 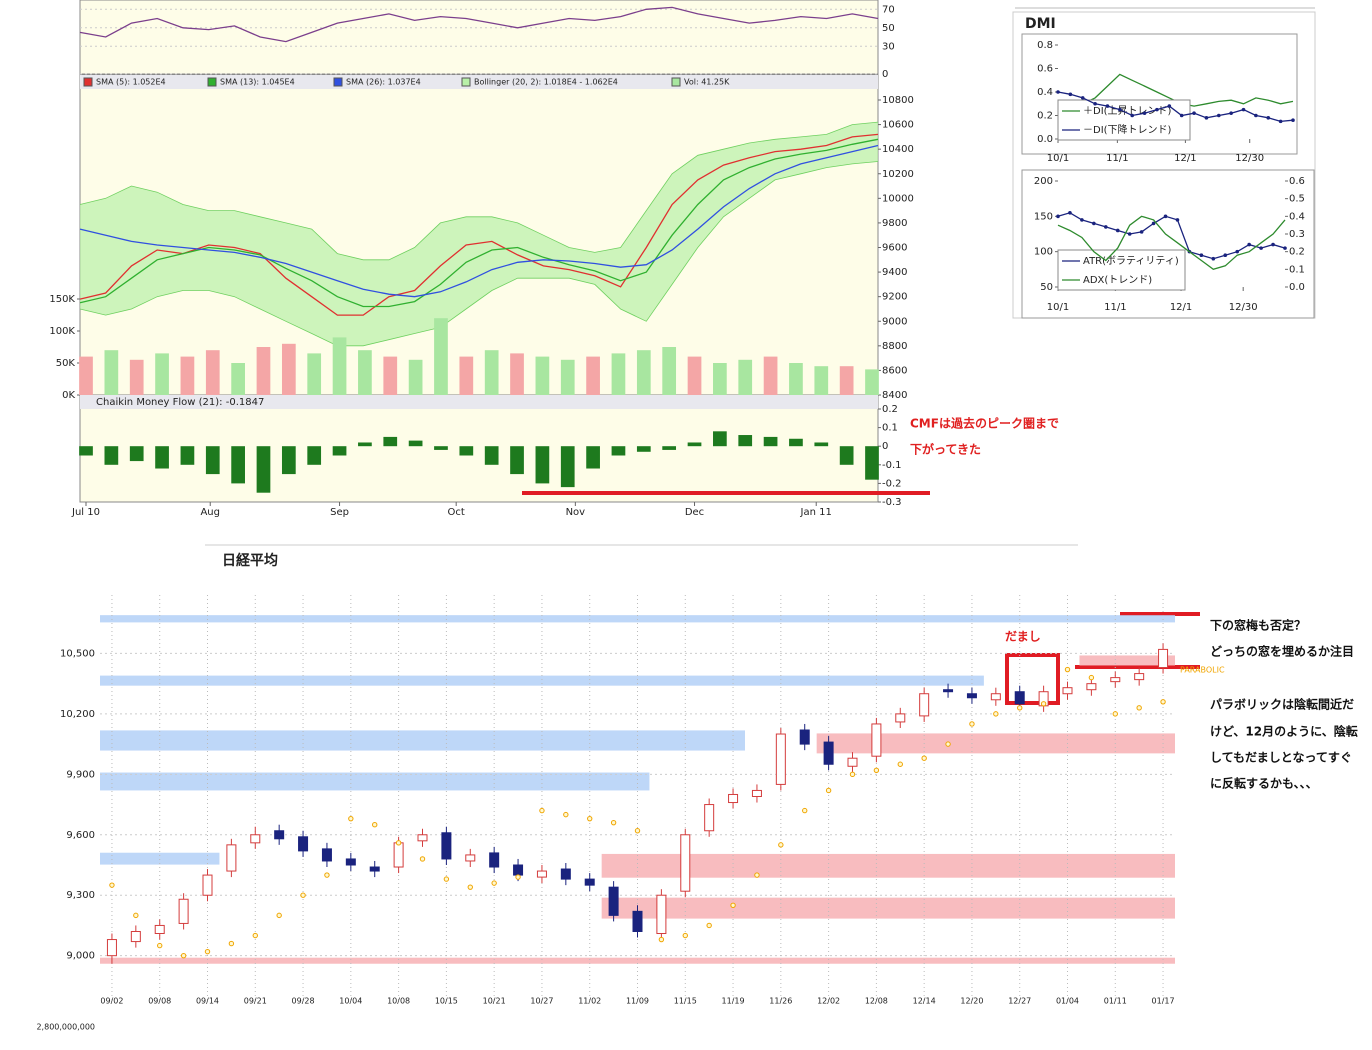 I want to click on legend-label: ADX(トレンド), so click(x=1117, y=280).